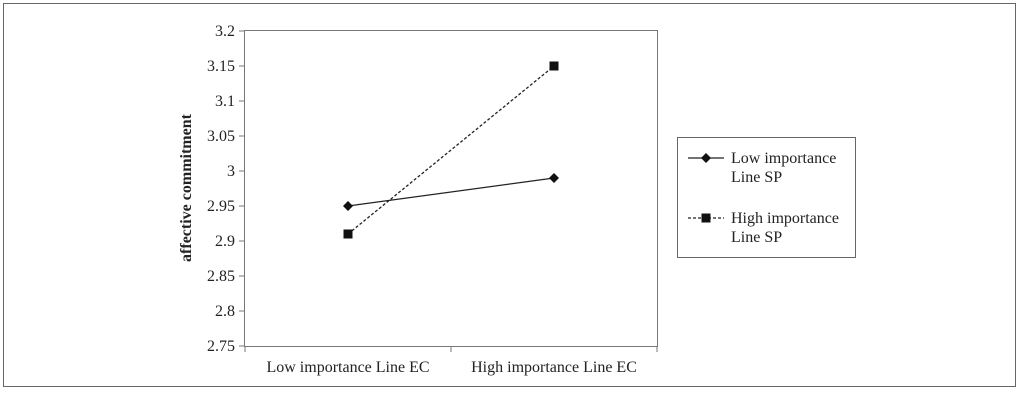 The image size is (1019, 395). I want to click on x-tick-label: Low importance Line EC, so click(347, 367).